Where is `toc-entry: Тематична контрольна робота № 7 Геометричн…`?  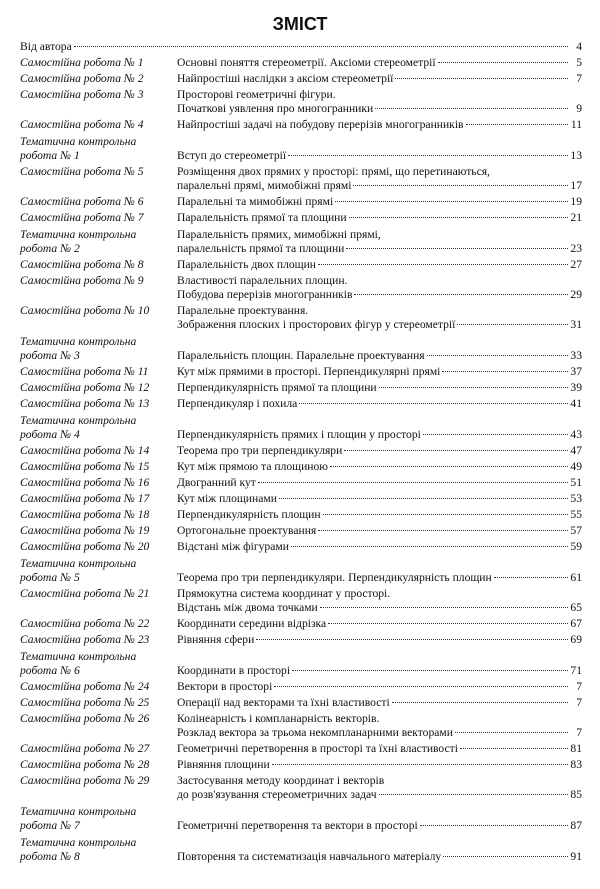 toc-entry: Тематична контрольна робота № 7 Геометричн… is located at coordinates (301, 819).